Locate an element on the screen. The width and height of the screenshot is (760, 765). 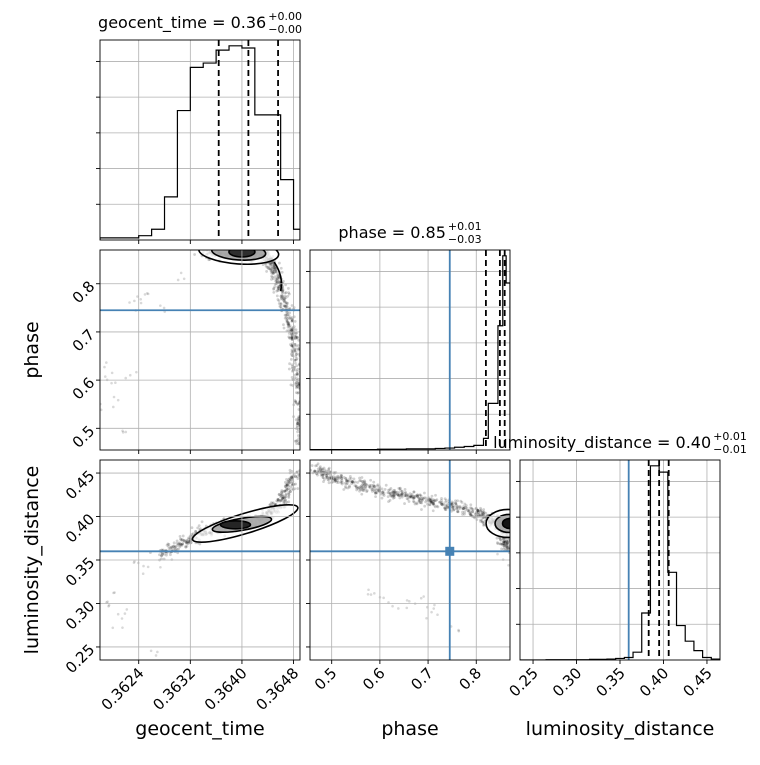
scatter-panel-geocent_time-vs-luminosity_distance is located at coordinates (198, 561).